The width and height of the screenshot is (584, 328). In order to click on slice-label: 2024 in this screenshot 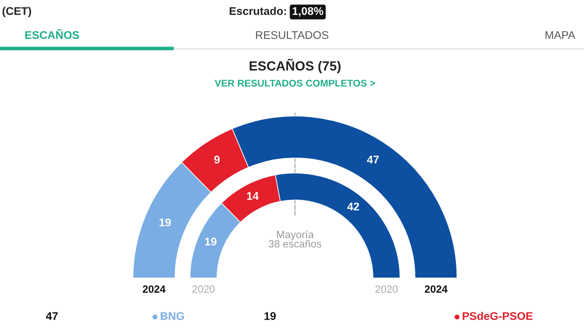, I will do `click(154, 289)`.